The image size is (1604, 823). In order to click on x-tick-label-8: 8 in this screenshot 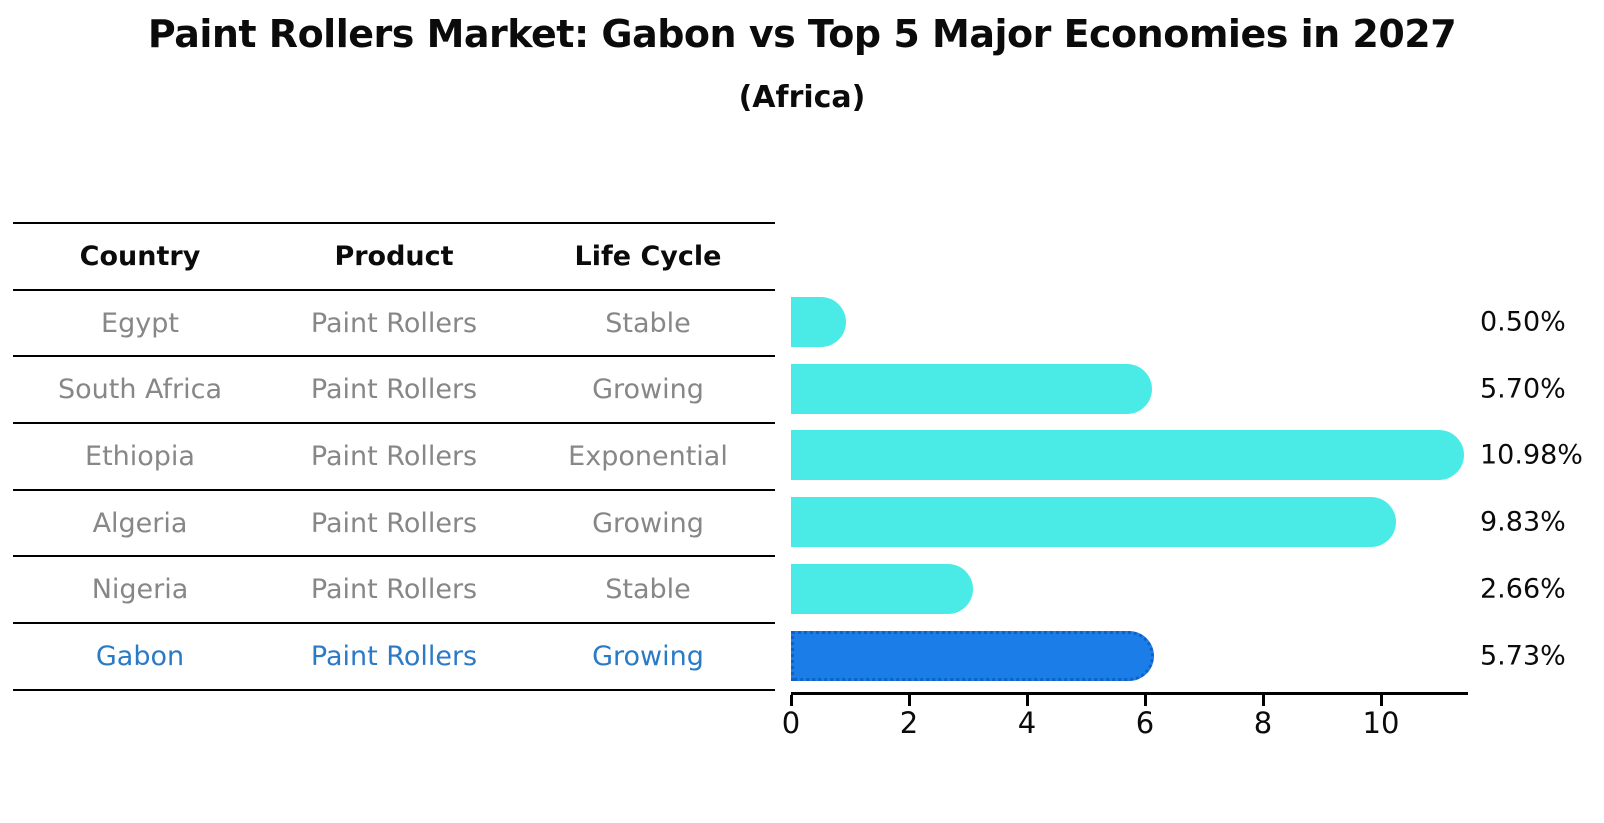, I will do `click(1263, 723)`.